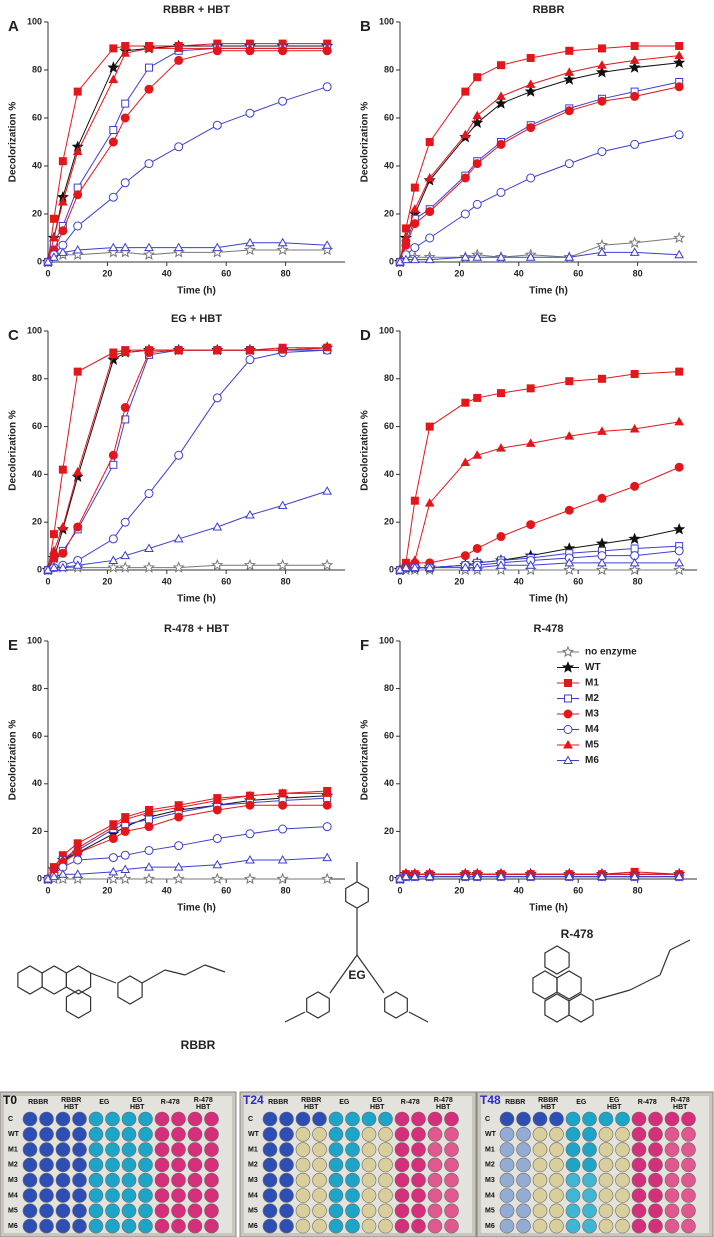 The height and width of the screenshot is (1237, 714). I want to click on plate-label: T0, so click(10, 1100).